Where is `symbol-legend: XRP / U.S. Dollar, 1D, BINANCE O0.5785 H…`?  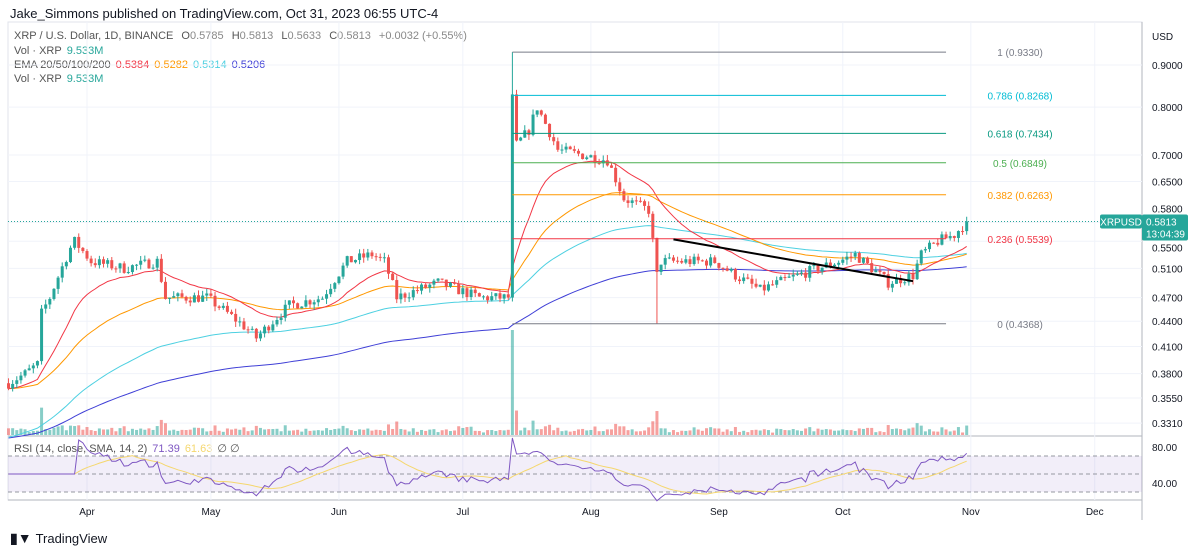 symbol-legend: XRP / U.S. Dollar, 1D, BINANCE O0.5785 H… is located at coordinates (243, 36).